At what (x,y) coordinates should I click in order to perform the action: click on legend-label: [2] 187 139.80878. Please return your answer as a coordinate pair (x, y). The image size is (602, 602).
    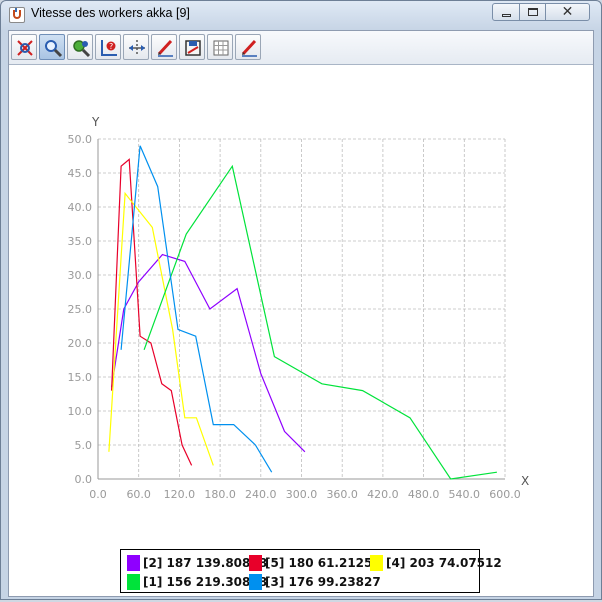
    Looking at the image, I should click on (205, 563).